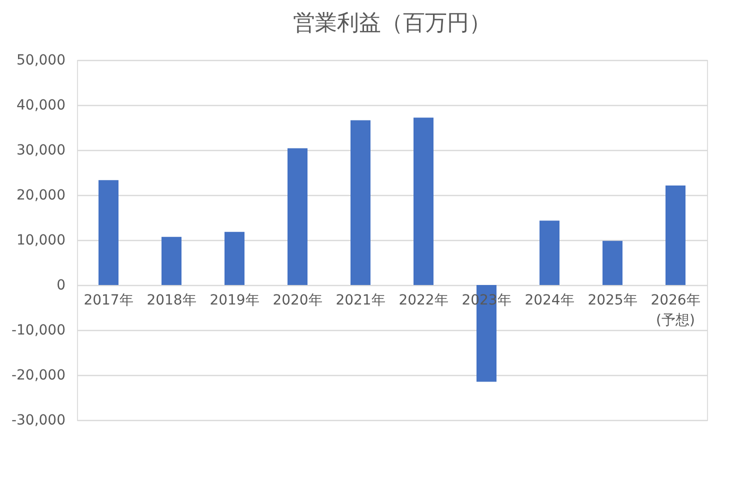  I want to click on y-tick-label: 20,000, so click(41, 196).